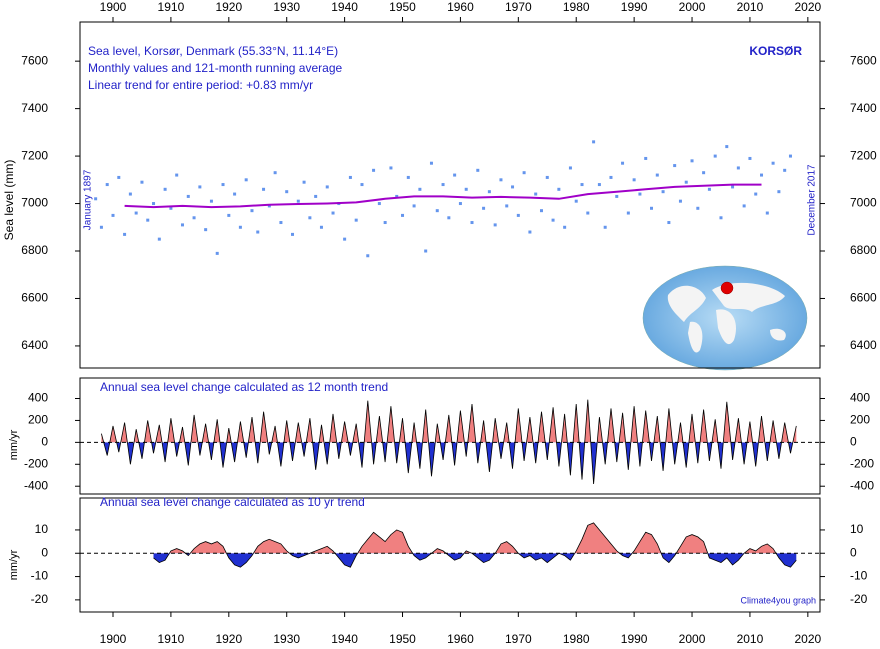 This screenshot has width=880, height=649. Describe the element at coordinates (692, 639) in the screenshot. I see `x-tick-label: 2000` at that location.